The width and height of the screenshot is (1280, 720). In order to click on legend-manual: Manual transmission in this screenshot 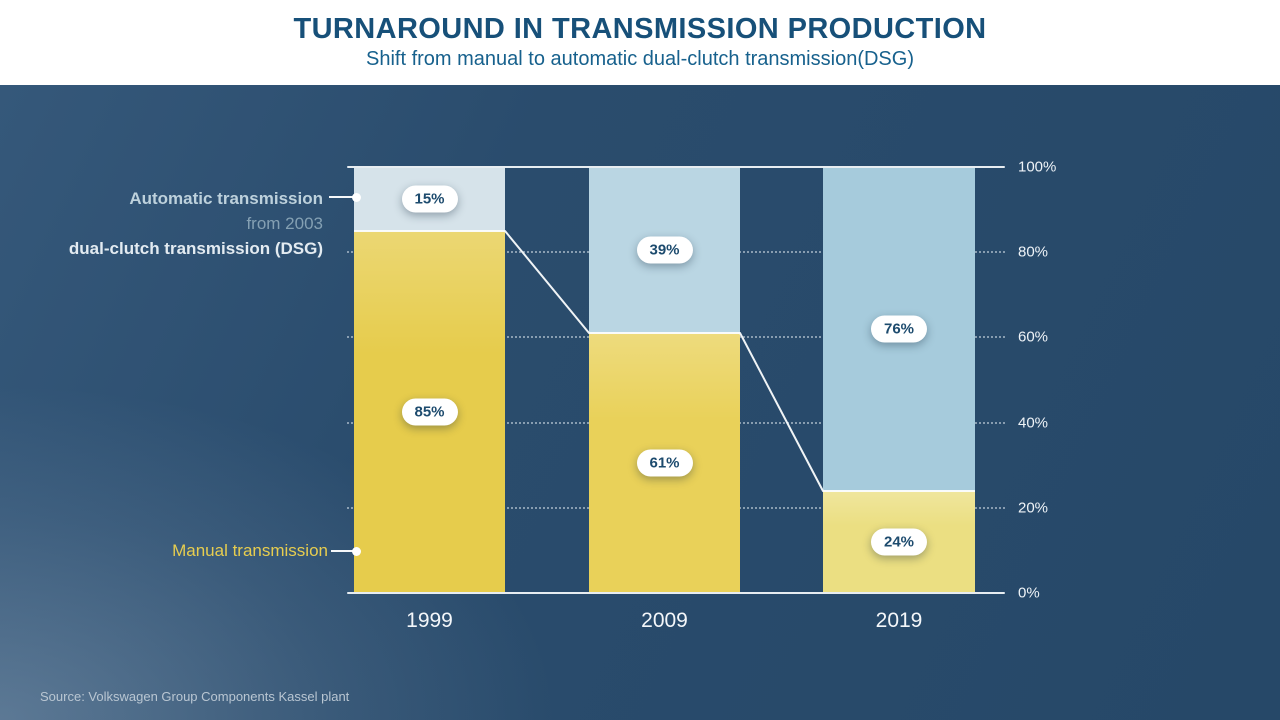, I will do `click(250, 551)`.